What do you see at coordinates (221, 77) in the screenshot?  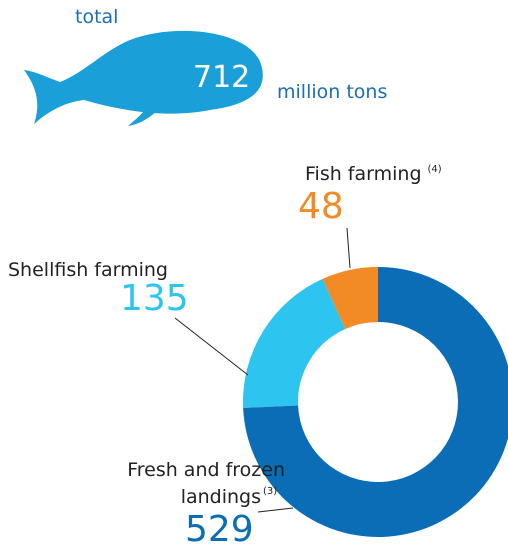 I see `total-value: 712` at bounding box center [221, 77].